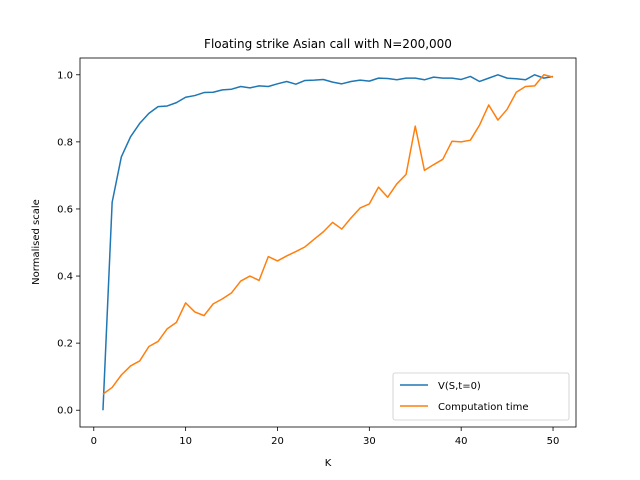 This screenshot has height=480, width=640. What do you see at coordinates (94, 441) in the screenshot?
I see `x-tick-label: 0` at bounding box center [94, 441].